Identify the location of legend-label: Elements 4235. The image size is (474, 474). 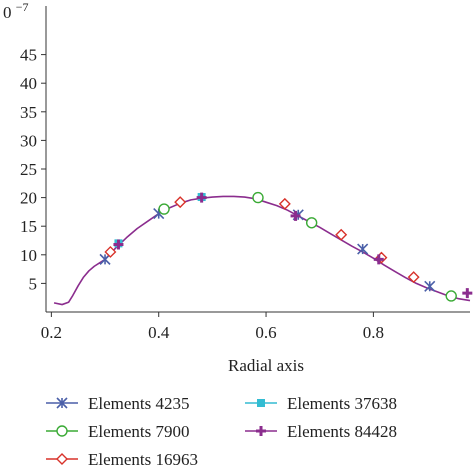
(139, 403).